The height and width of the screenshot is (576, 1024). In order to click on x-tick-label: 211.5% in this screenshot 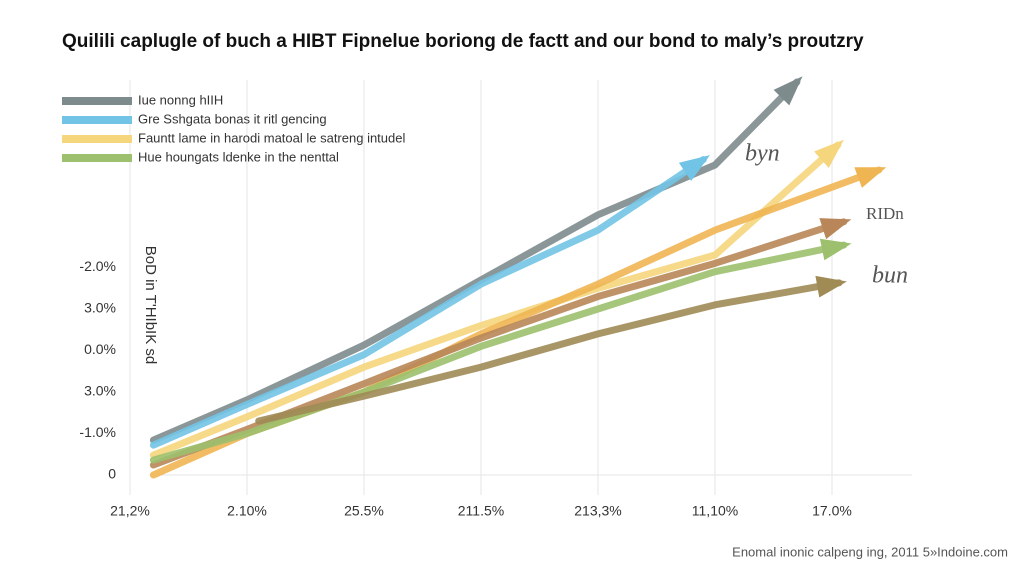, I will do `click(481, 511)`.